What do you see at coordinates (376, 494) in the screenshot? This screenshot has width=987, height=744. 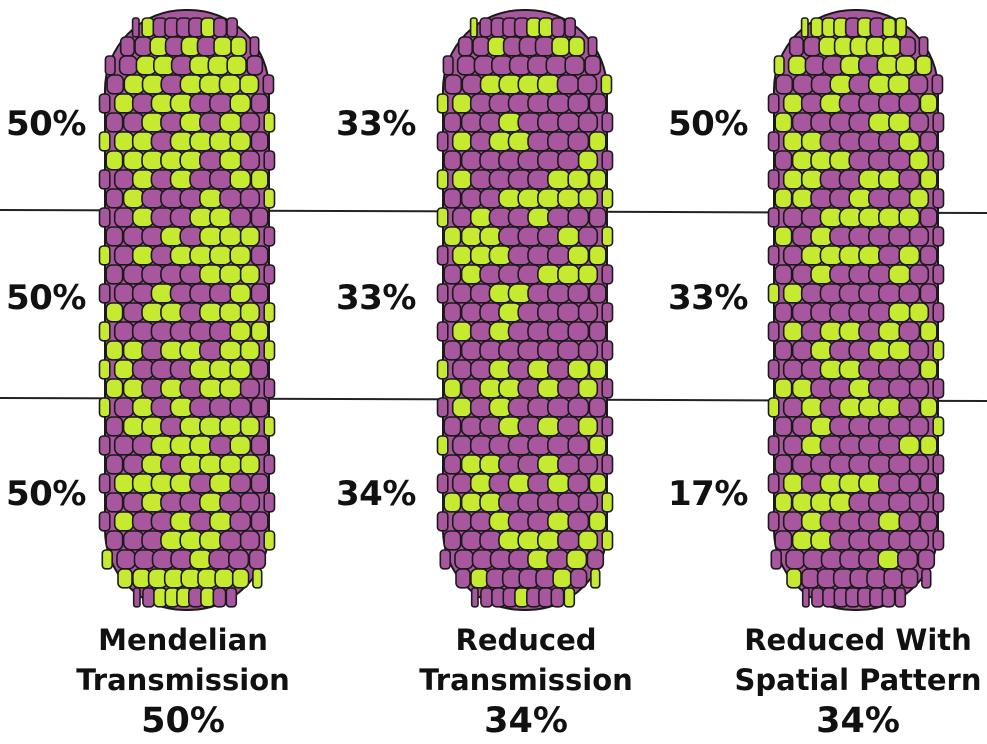 I see `panel2-band3-percent: 34%` at bounding box center [376, 494].